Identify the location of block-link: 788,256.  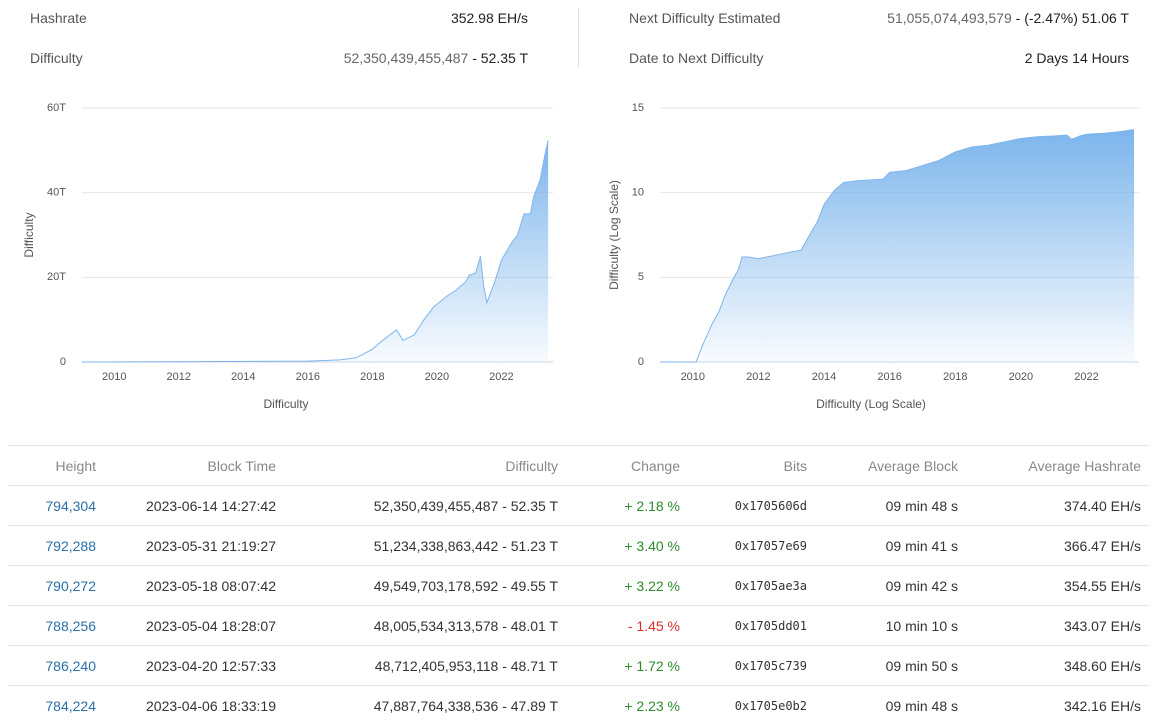
(56, 626).